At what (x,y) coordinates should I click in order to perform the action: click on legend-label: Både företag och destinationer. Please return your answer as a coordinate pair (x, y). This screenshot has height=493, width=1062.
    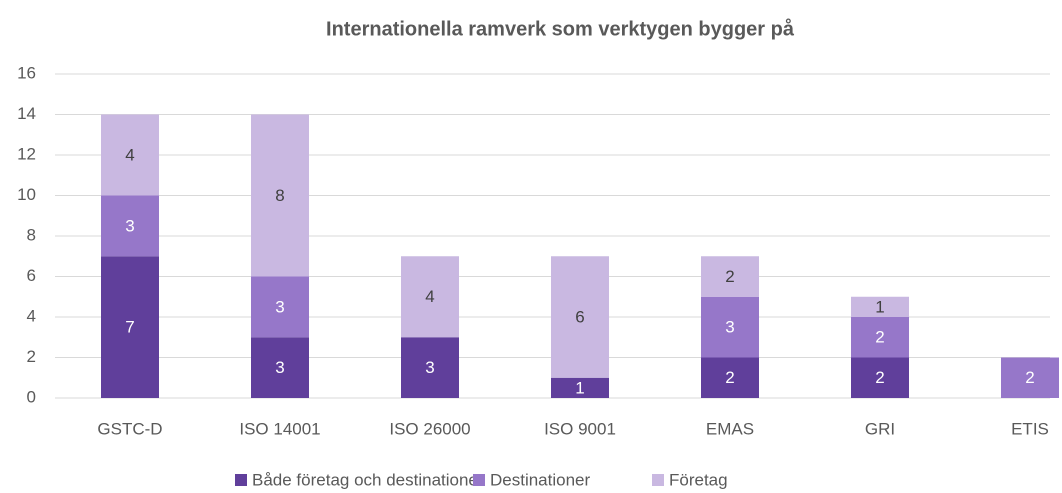
    Looking at the image, I should click on (368, 479).